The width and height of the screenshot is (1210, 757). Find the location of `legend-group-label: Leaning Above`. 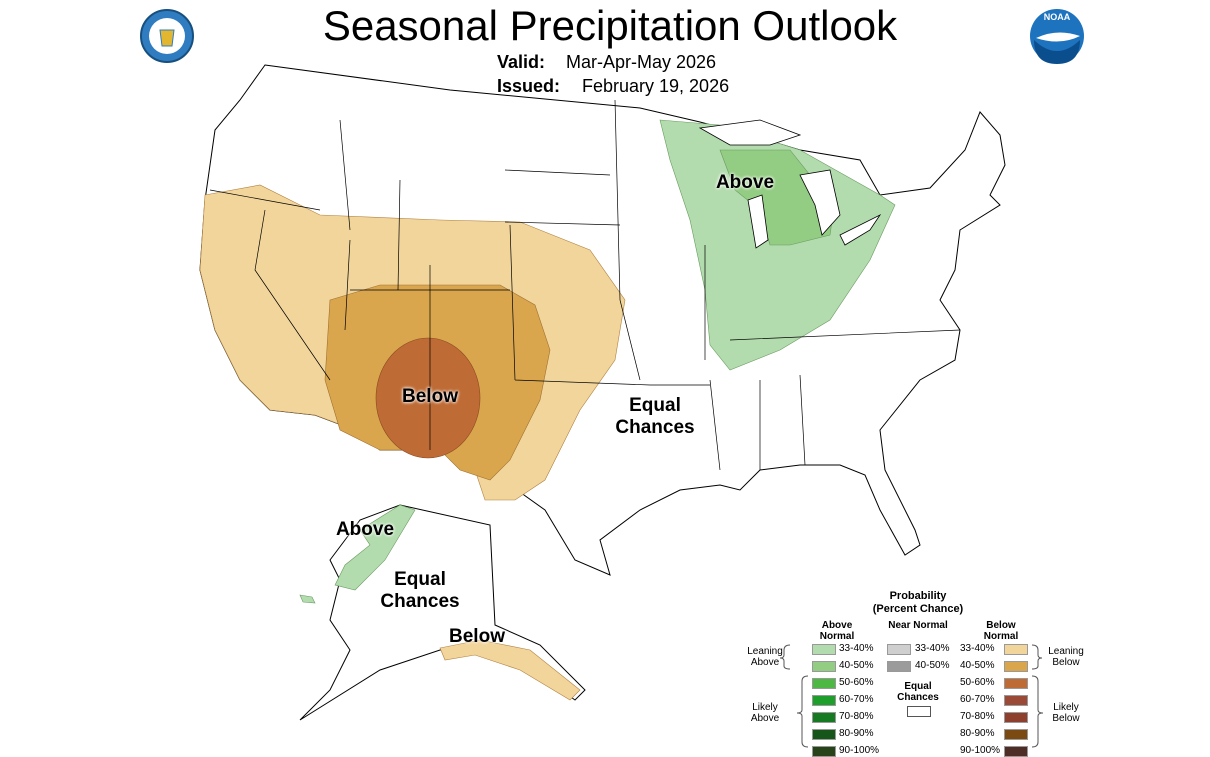

legend-group-label: Leaning Above is located at coordinates (765, 657).